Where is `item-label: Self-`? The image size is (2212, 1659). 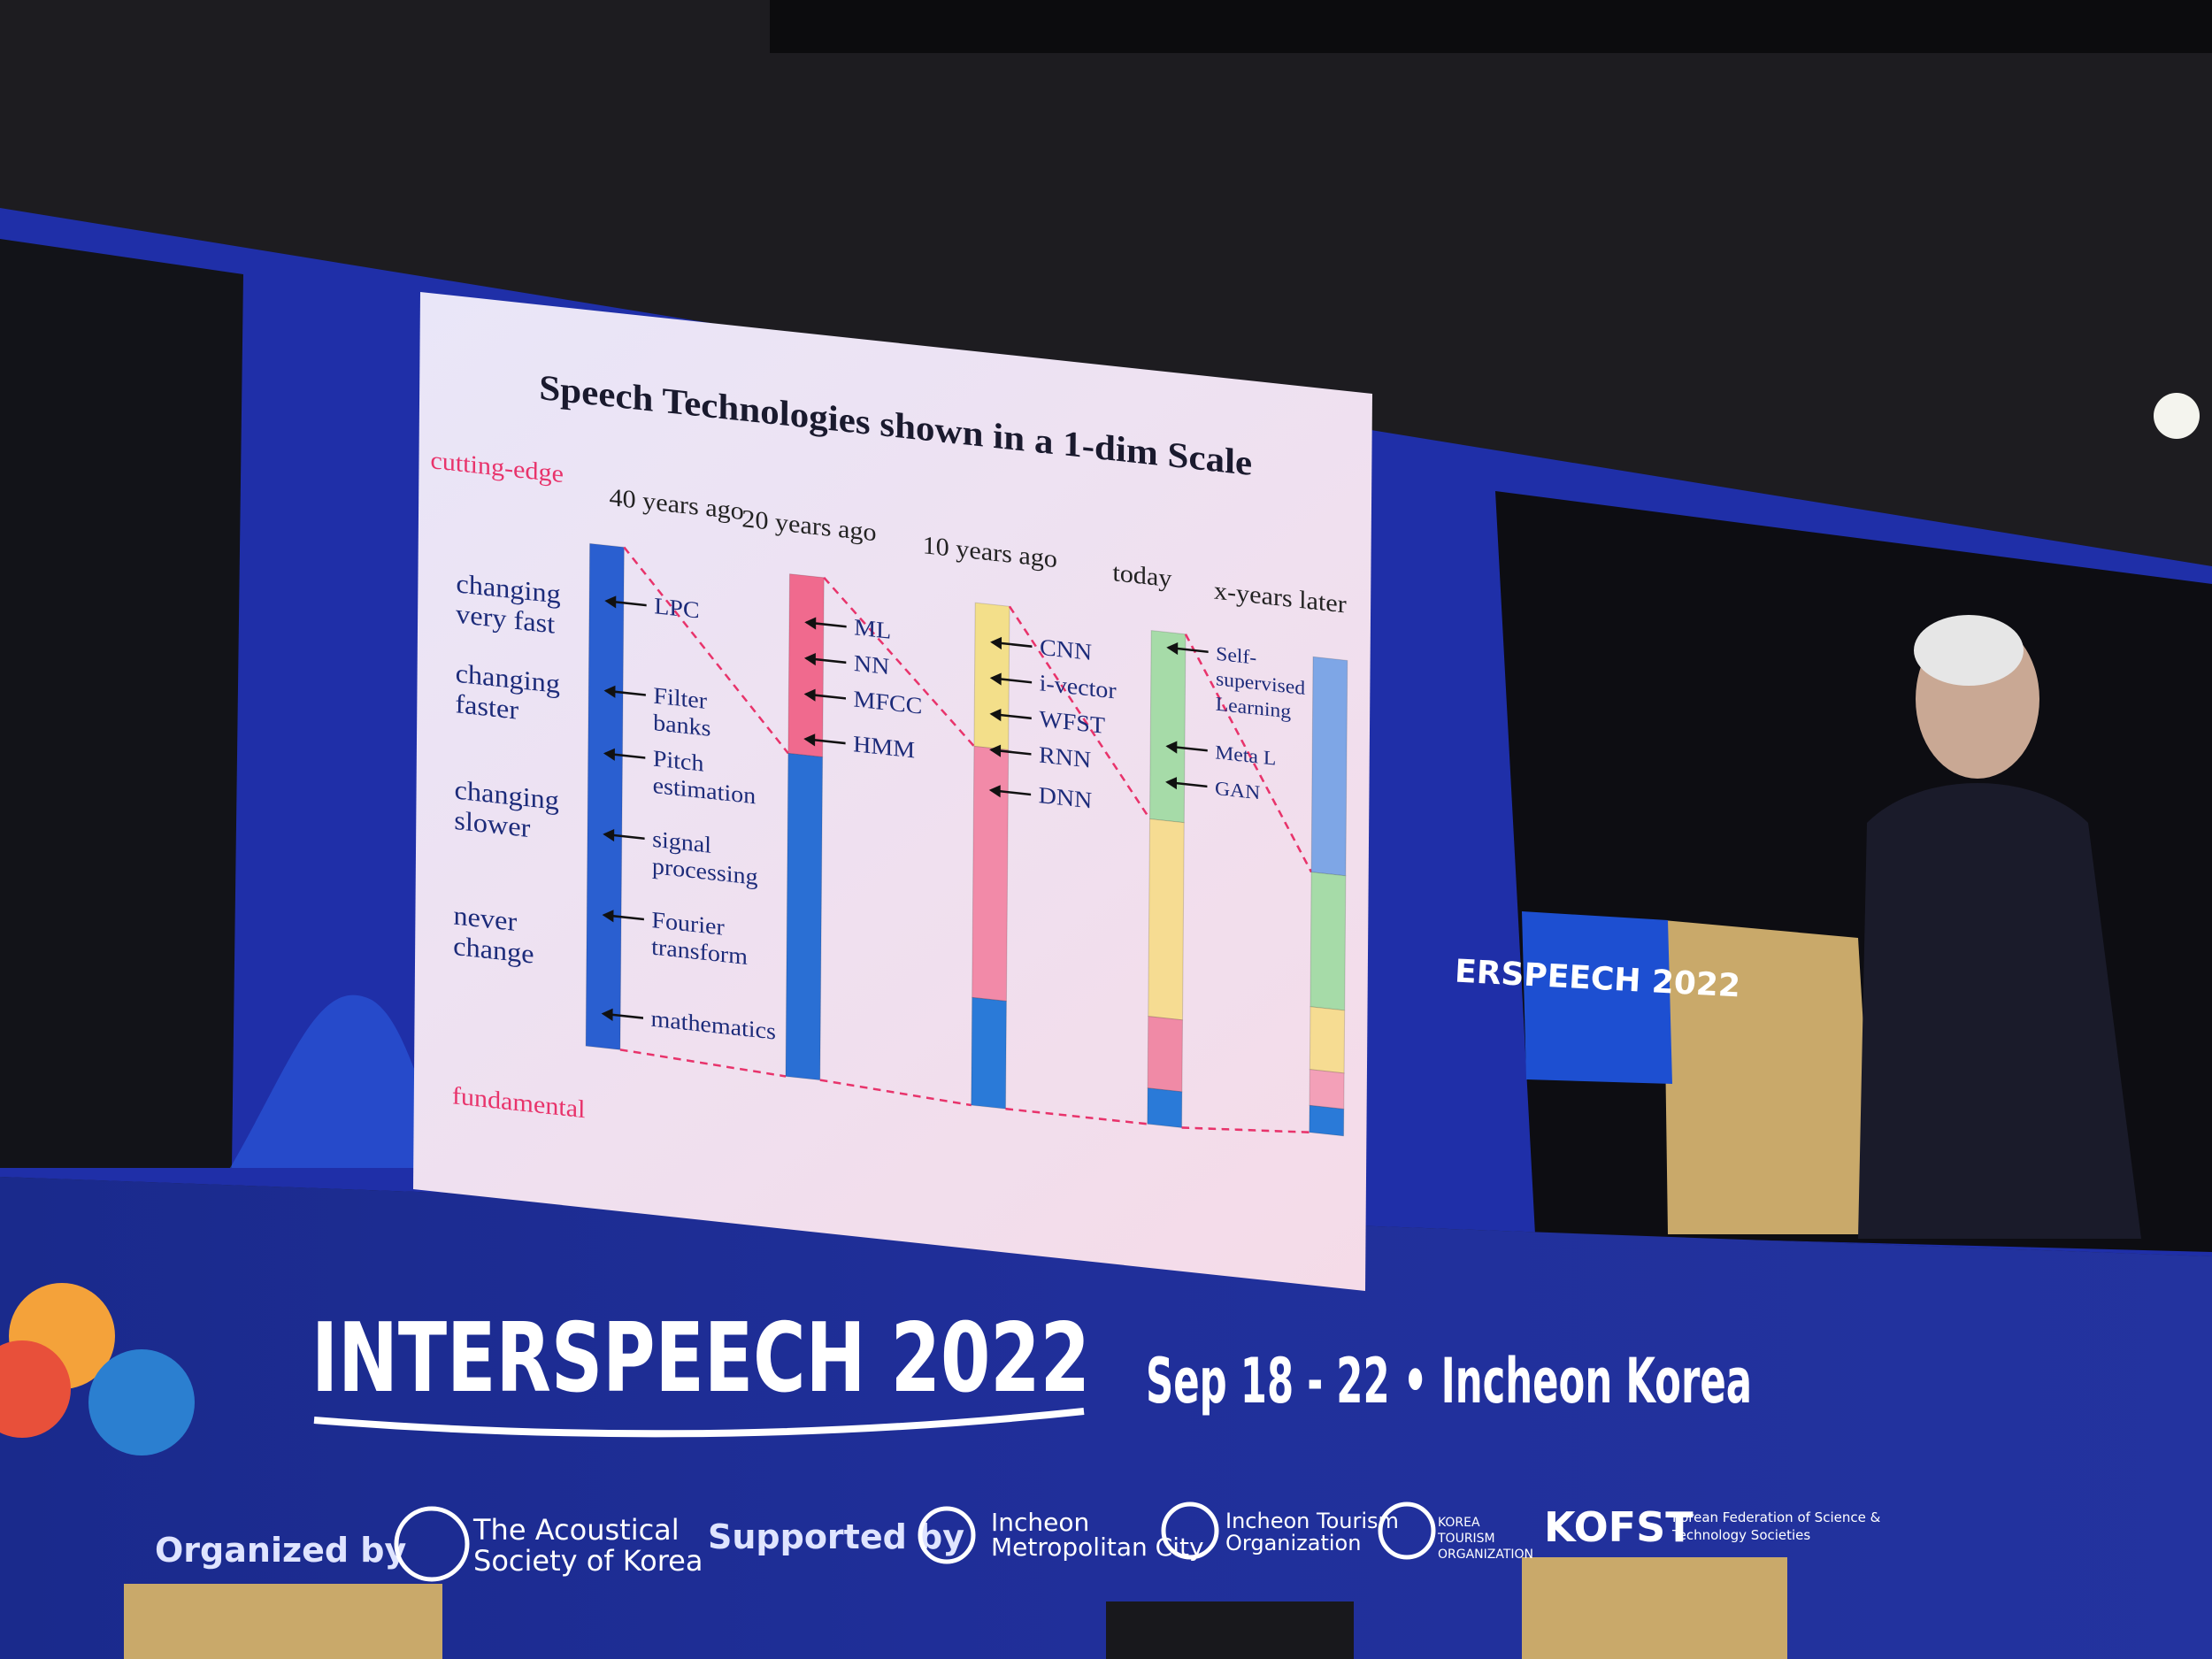
item-label: Self- is located at coordinates (1236, 655).